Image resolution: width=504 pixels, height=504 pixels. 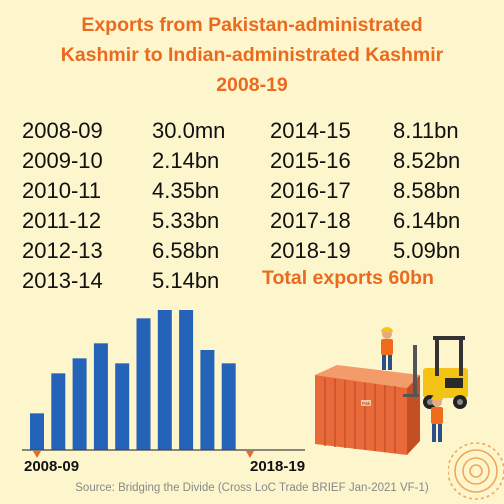 What do you see at coordinates (252, 85) in the screenshot?
I see `title-line-3: 2008-19` at bounding box center [252, 85].